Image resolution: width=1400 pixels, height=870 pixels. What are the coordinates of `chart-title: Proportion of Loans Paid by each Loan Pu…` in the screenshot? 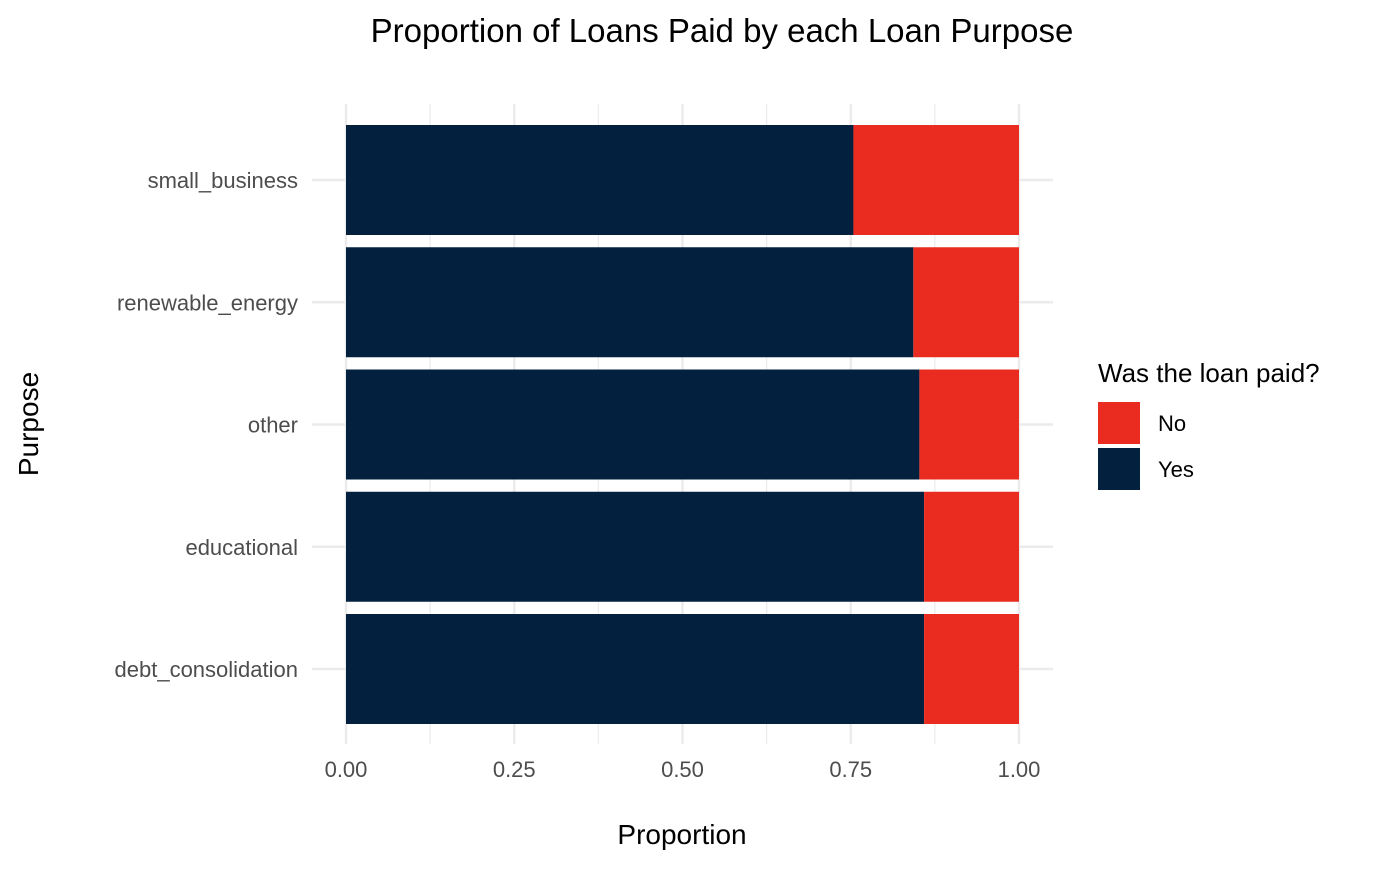 It's located at (722, 30).